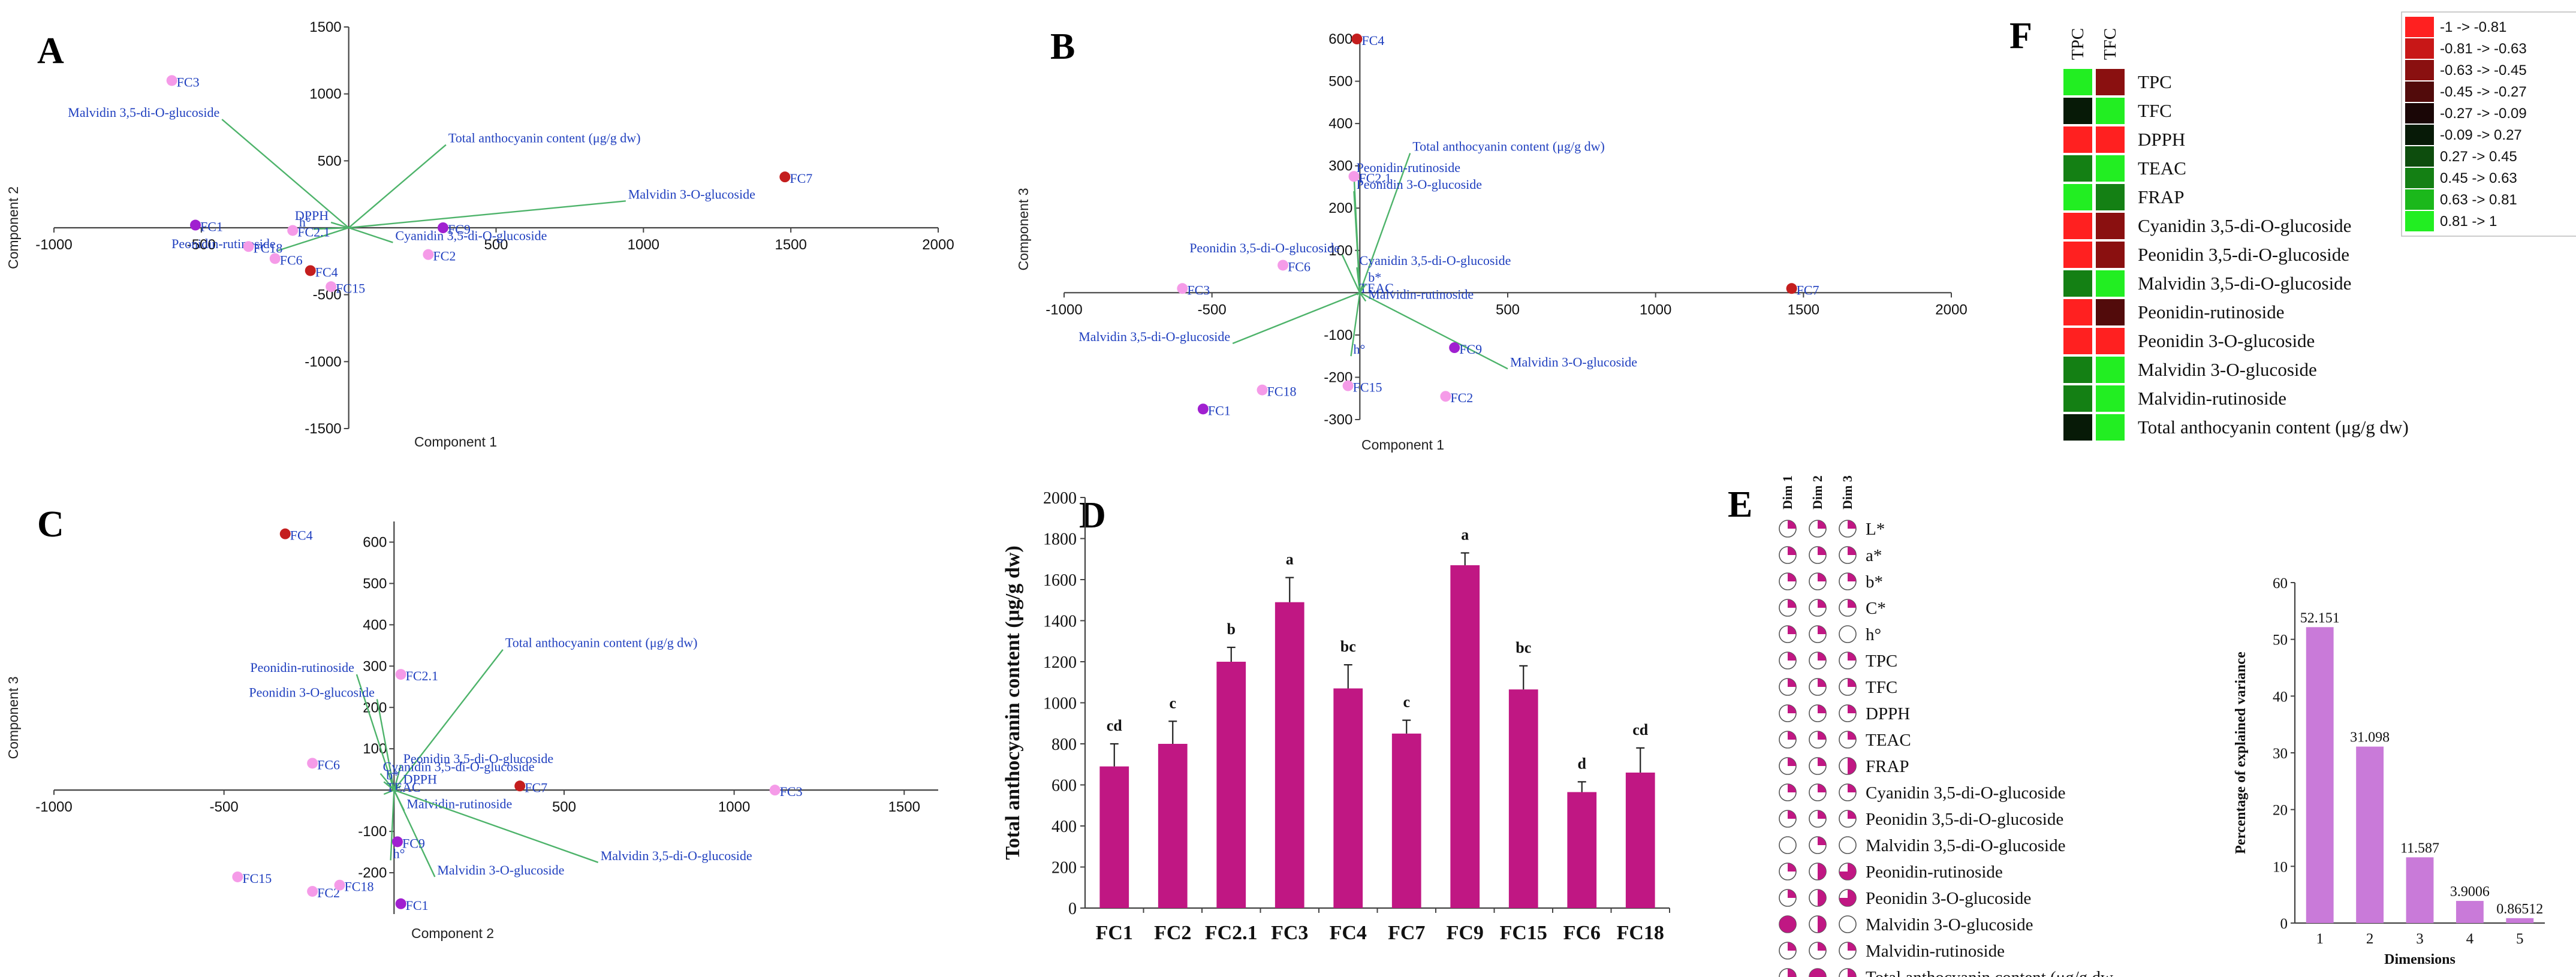  What do you see at coordinates (790, 245) in the screenshot?
I see `x-tick-label: 1500` at bounding box center [790, 245].